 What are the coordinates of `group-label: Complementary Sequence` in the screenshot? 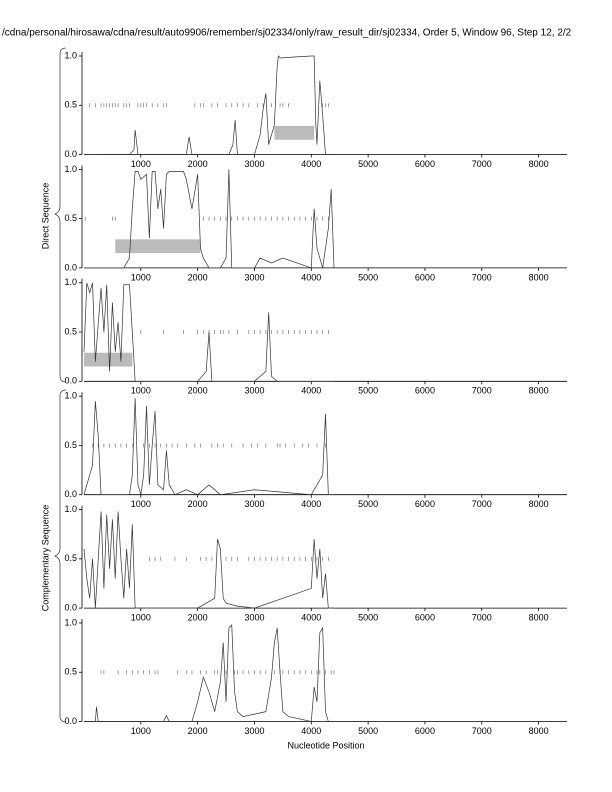 It's located at (45, 558).